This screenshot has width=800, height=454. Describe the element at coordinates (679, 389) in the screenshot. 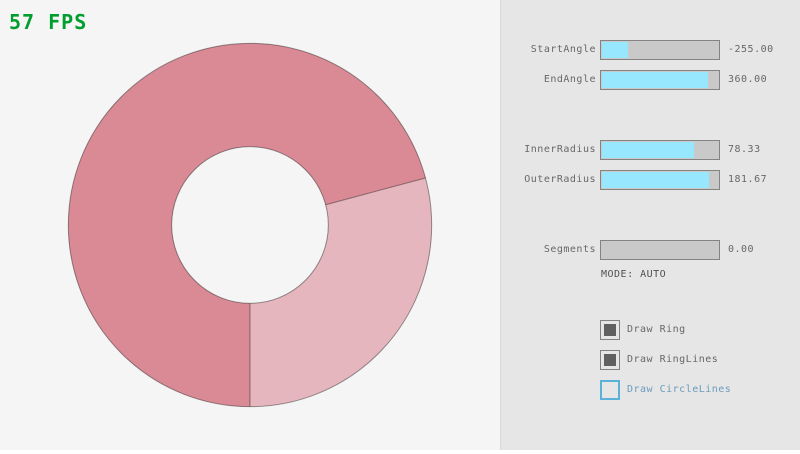

I see `draw-circlelines-label: Draw CircleLines` at that location.